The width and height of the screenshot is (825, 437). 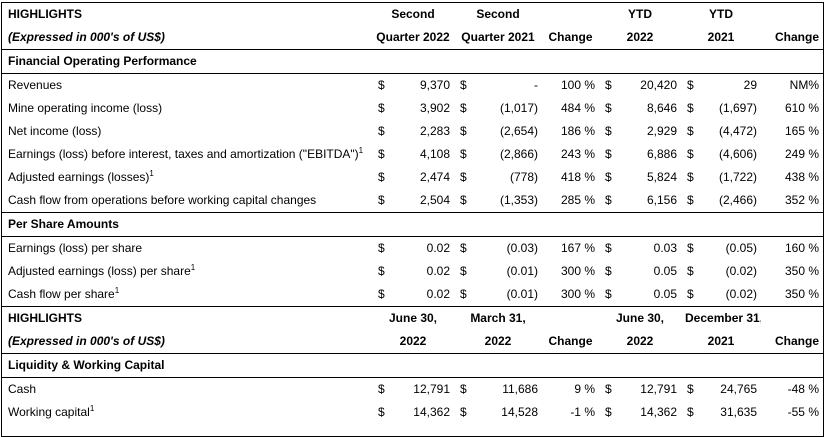 I want to click on change-cell: 484 %, so click(x=577, y=108).